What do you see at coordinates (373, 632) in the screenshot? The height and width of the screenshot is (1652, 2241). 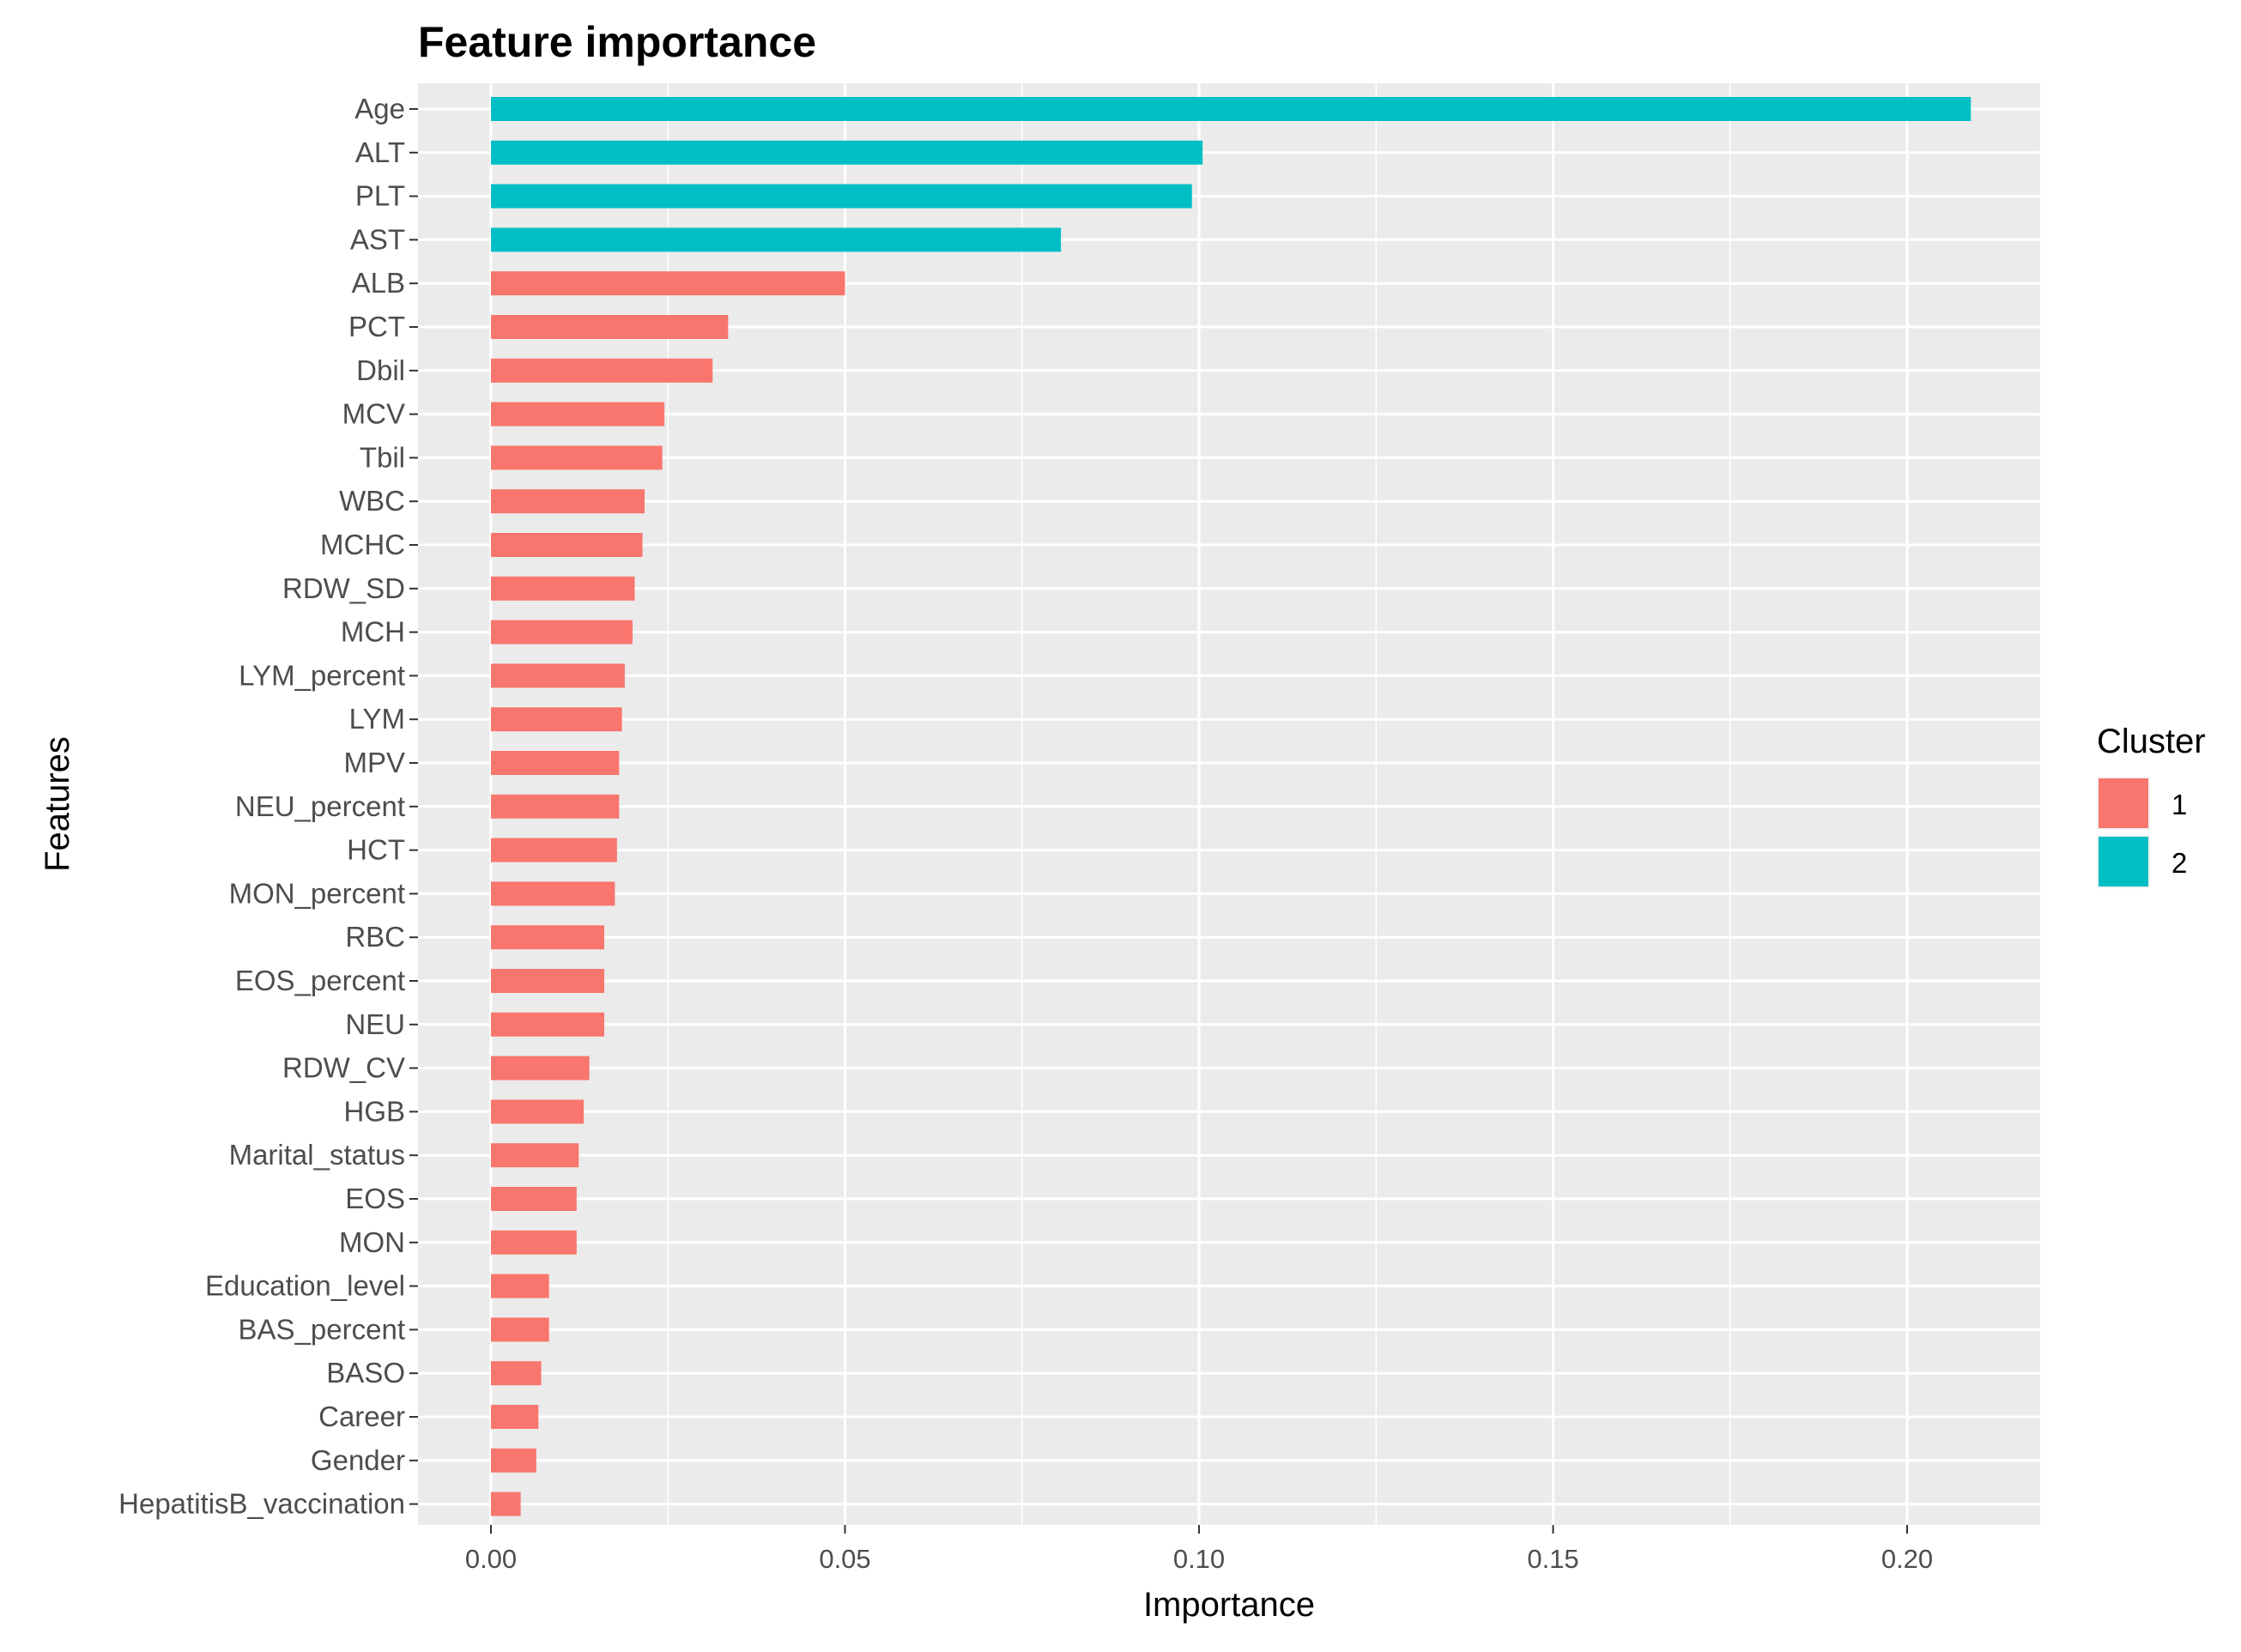 I see `y-tick-label: MCH` at bounding box center [373, 632].